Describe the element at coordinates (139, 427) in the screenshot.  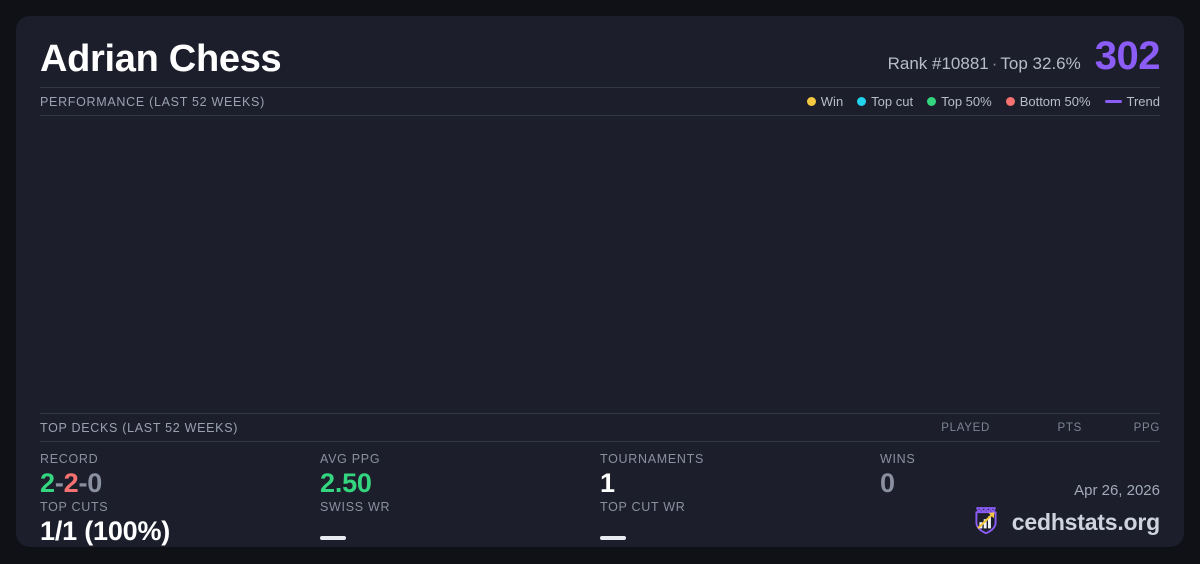
I see `top-decks-section-label: TOP DECKS (LAST 52 WEEKS)` at that location.